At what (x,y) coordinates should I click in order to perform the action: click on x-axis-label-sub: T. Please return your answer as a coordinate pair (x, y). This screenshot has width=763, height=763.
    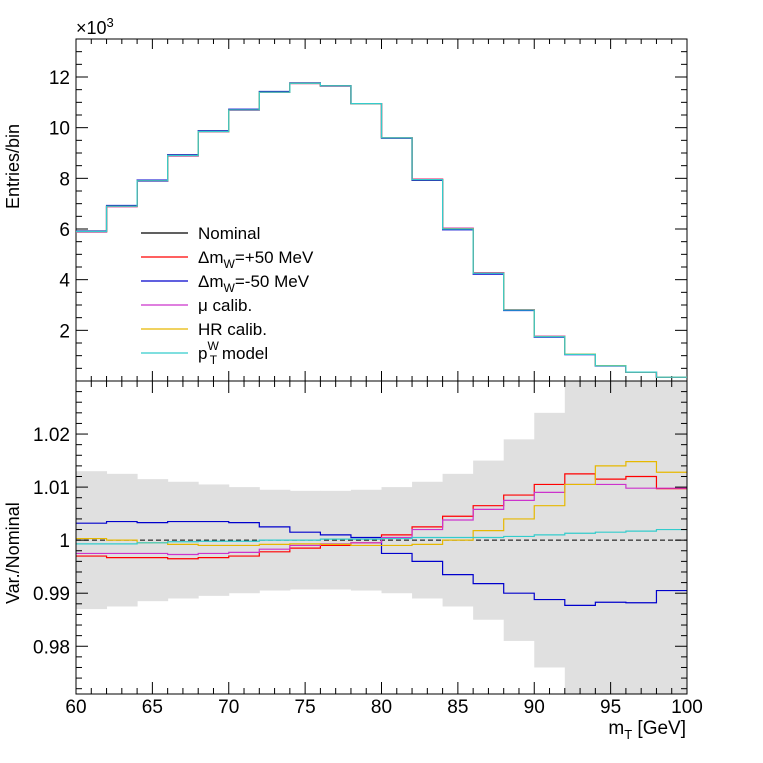
    Looking at the image, I should click on (628, 734).